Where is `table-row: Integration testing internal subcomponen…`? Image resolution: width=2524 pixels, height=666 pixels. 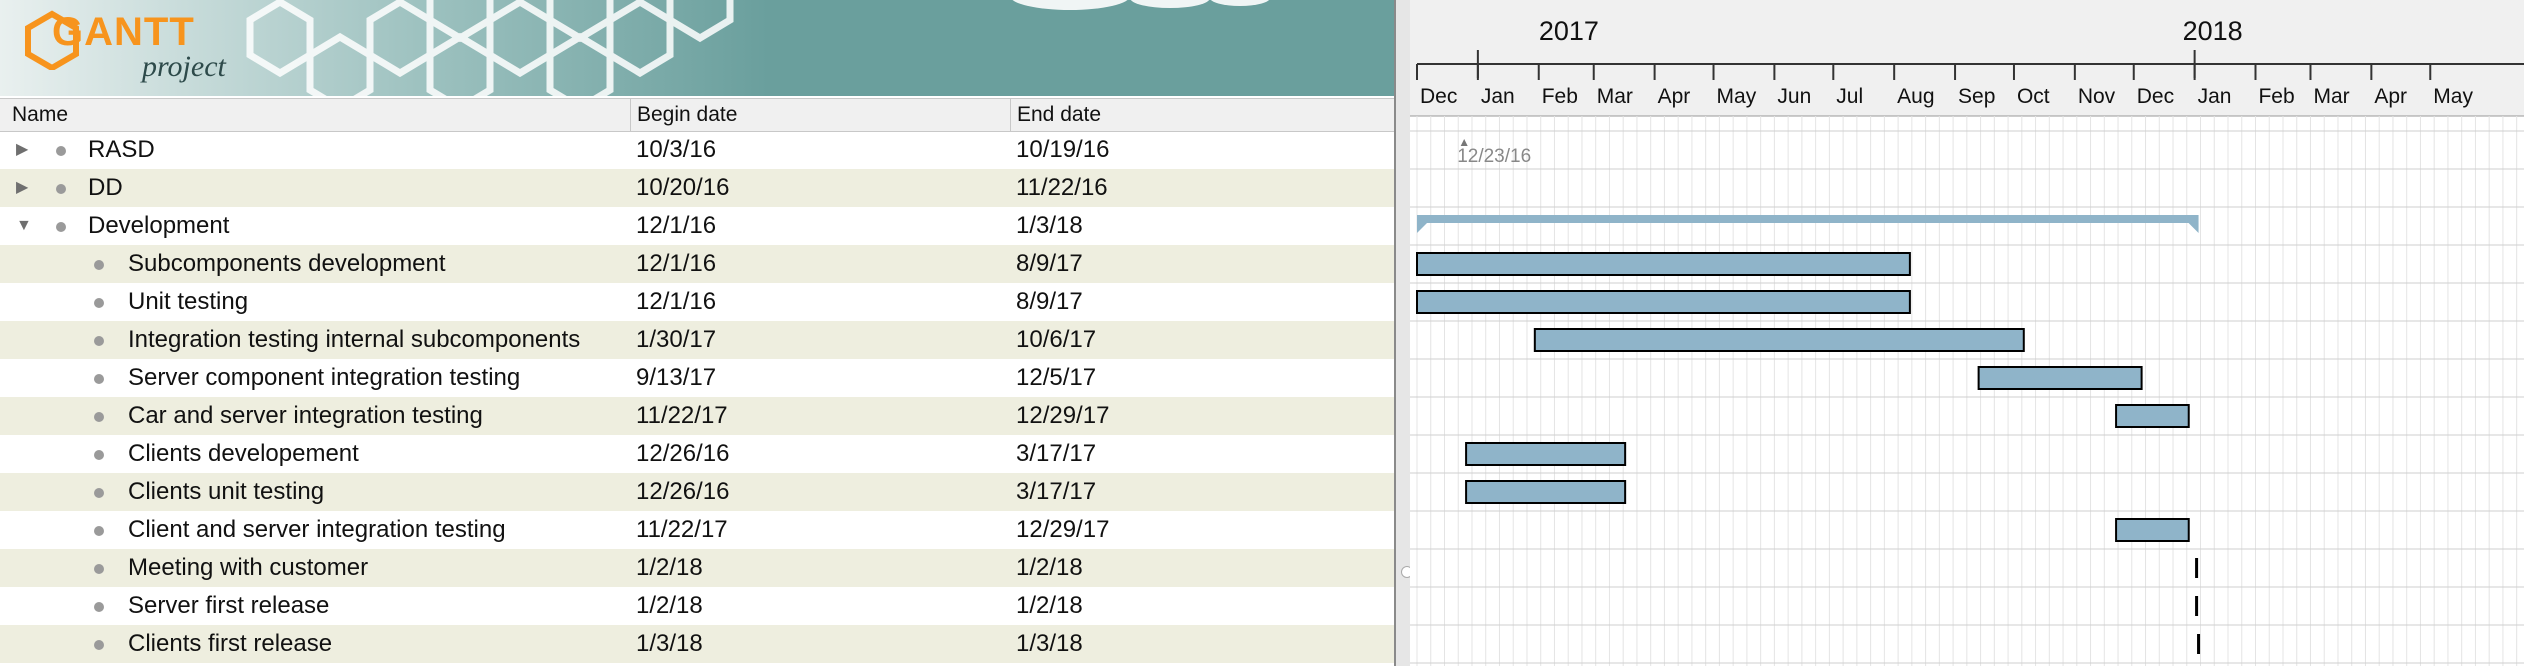
table-row: Integration testing internal subcomponen… is located at coordinates (697, 340).